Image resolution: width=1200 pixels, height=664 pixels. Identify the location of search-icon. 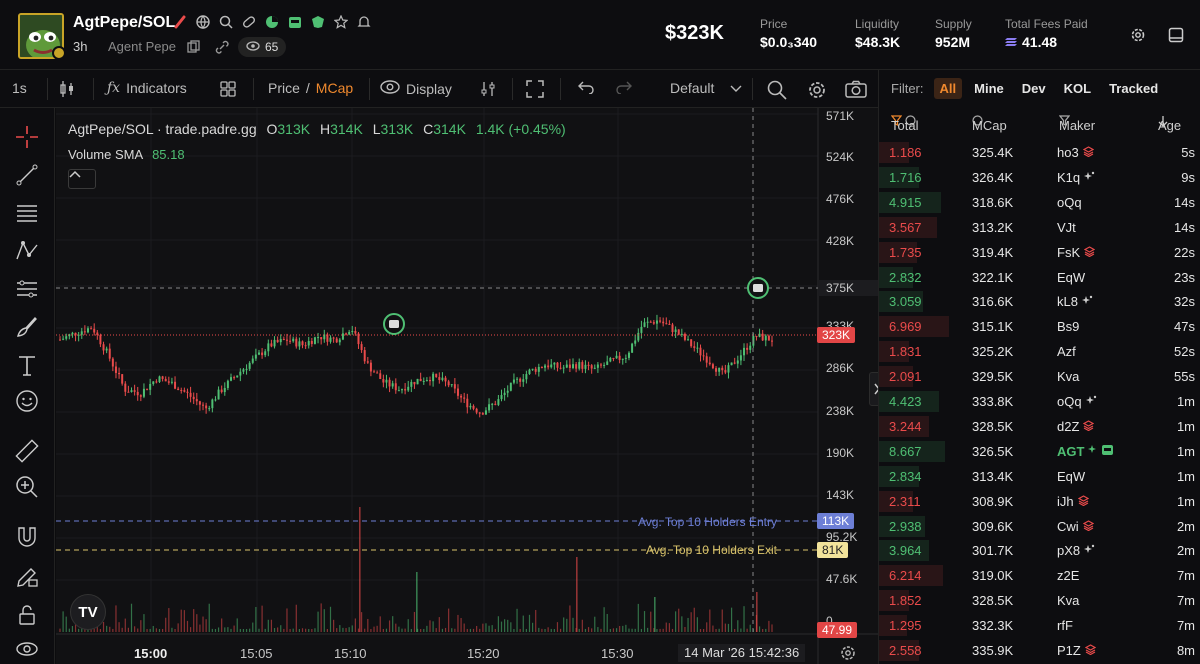
(226, 22).